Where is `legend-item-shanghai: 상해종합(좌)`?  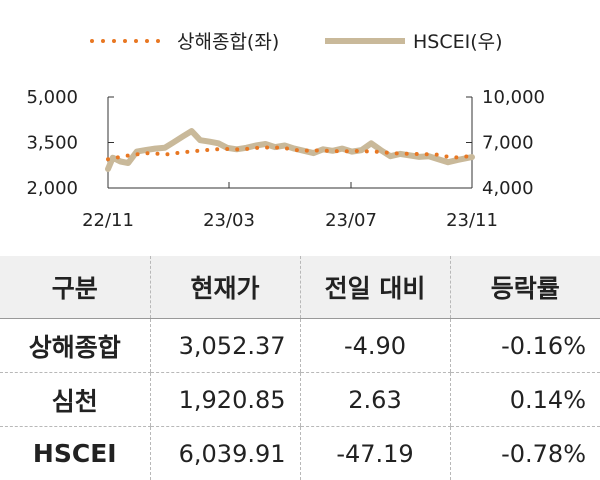
legend-item-shanghai: 상해종합(좌) is located at coordinates (184, 42).